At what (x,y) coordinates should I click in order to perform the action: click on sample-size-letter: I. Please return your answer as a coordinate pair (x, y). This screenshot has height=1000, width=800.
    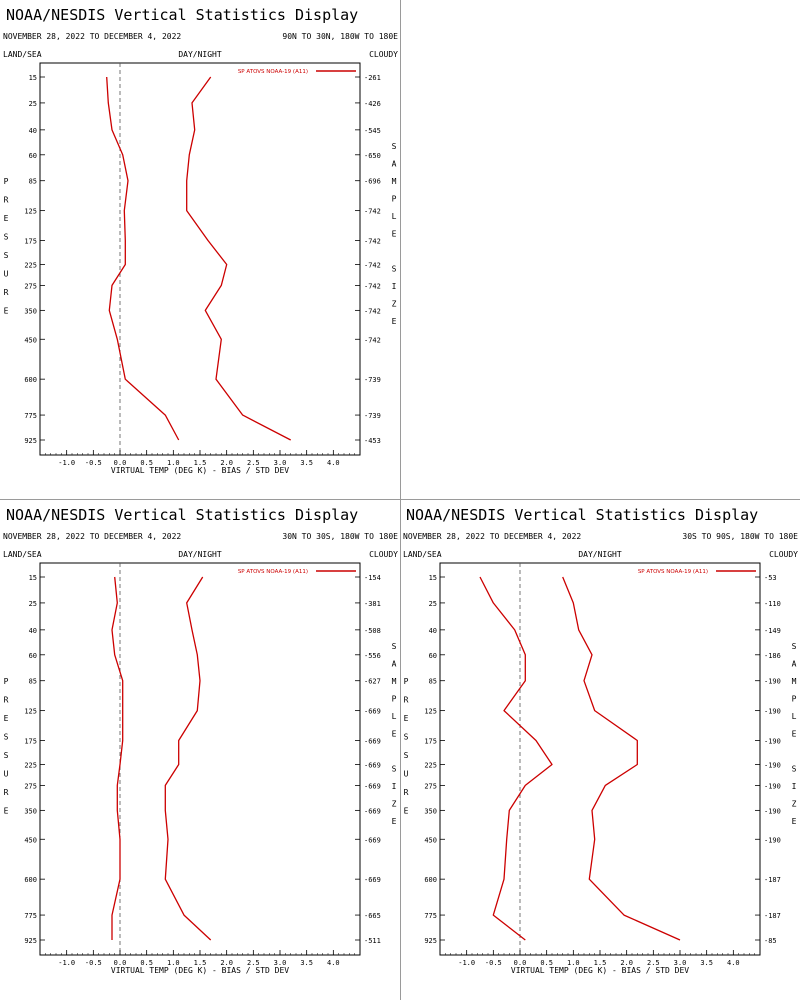
    Looking at the image, I should click on (794, 786).